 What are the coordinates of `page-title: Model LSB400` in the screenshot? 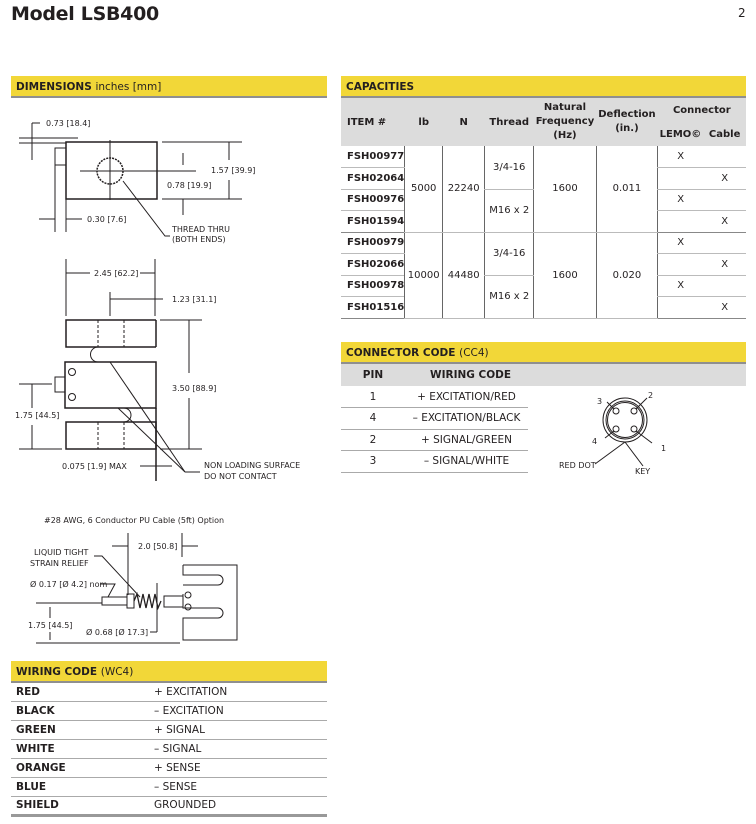 It's located at (85, 14).